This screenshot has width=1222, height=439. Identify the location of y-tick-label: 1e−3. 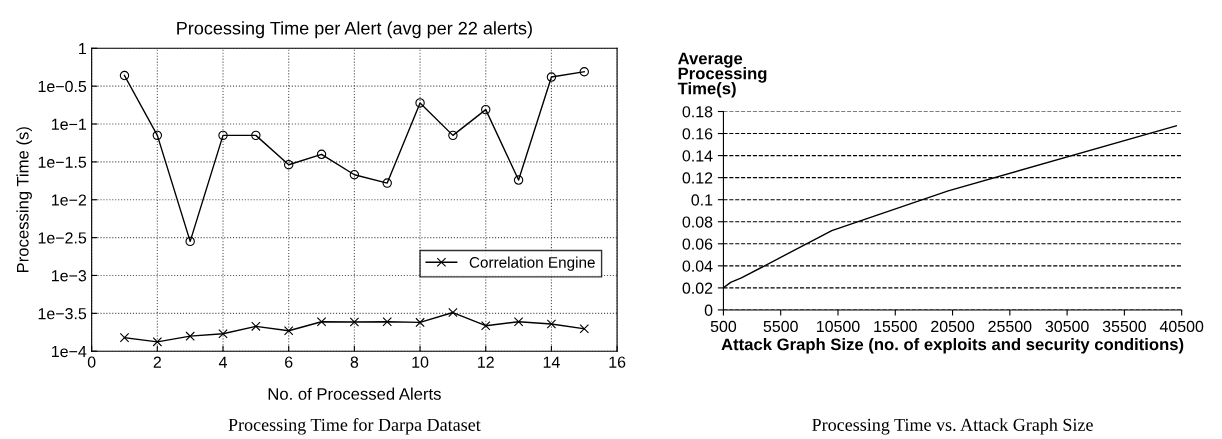
(69, 276).